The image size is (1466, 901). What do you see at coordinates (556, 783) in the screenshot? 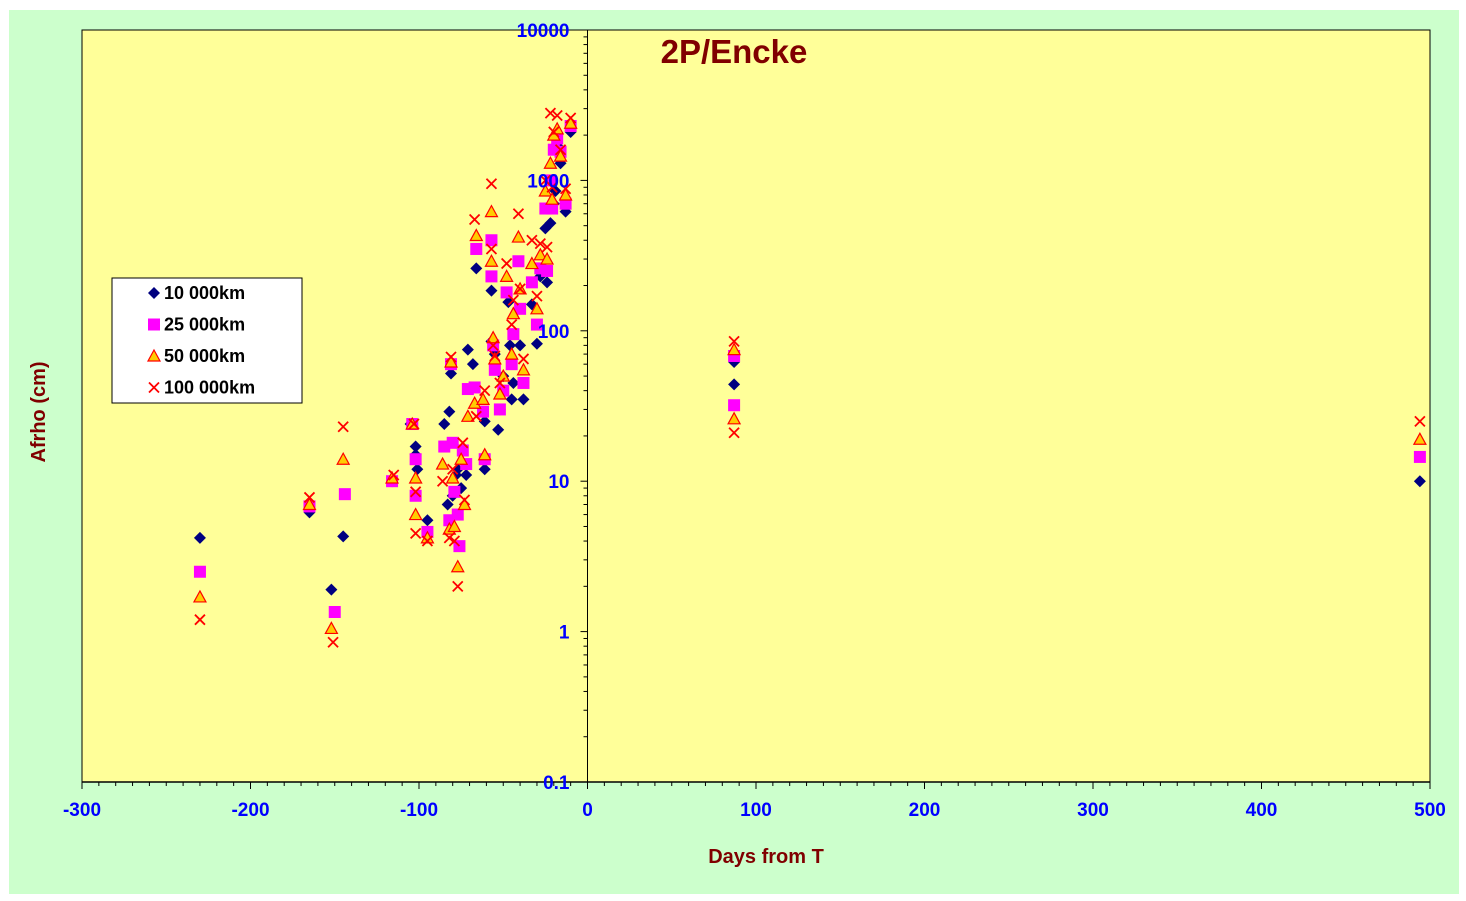
I see `y-tick-label: 0.1` at bounding box center [556, 783].